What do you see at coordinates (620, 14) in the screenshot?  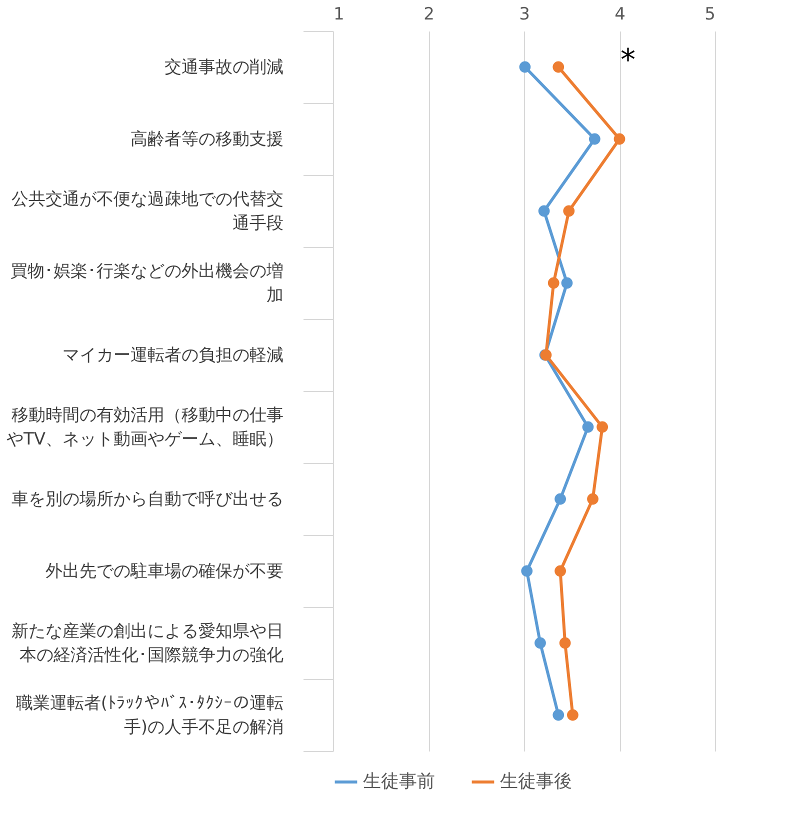 I see `x-tick-label: 4` at bounding box center [620, 14].